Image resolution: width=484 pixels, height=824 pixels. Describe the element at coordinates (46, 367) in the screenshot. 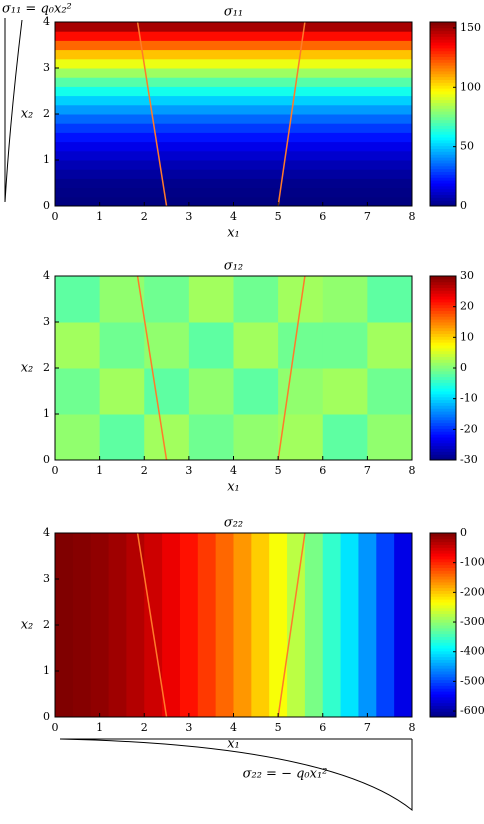

I see `y-tick-label: 2` at that location.